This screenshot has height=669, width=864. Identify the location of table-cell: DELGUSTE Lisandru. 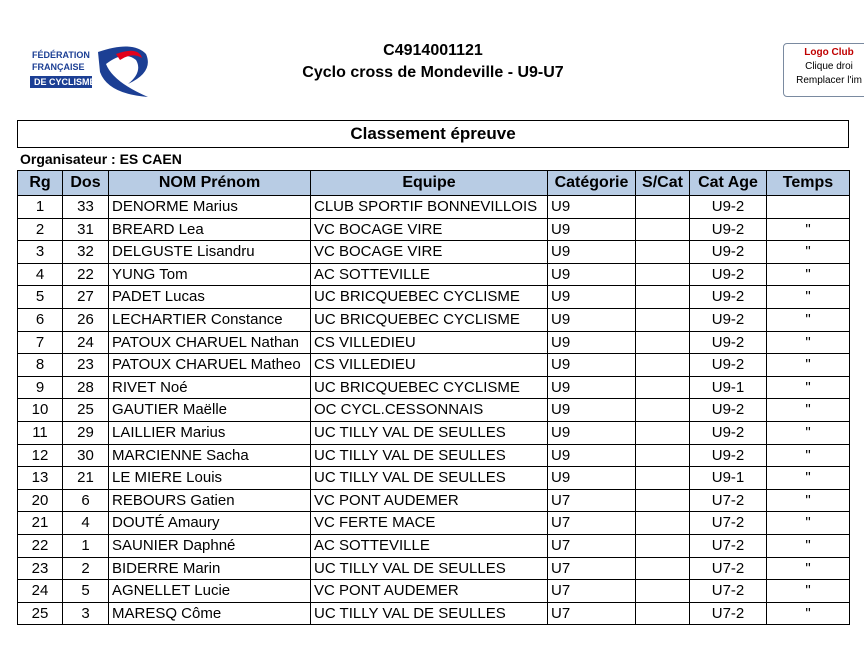
(209, 252).